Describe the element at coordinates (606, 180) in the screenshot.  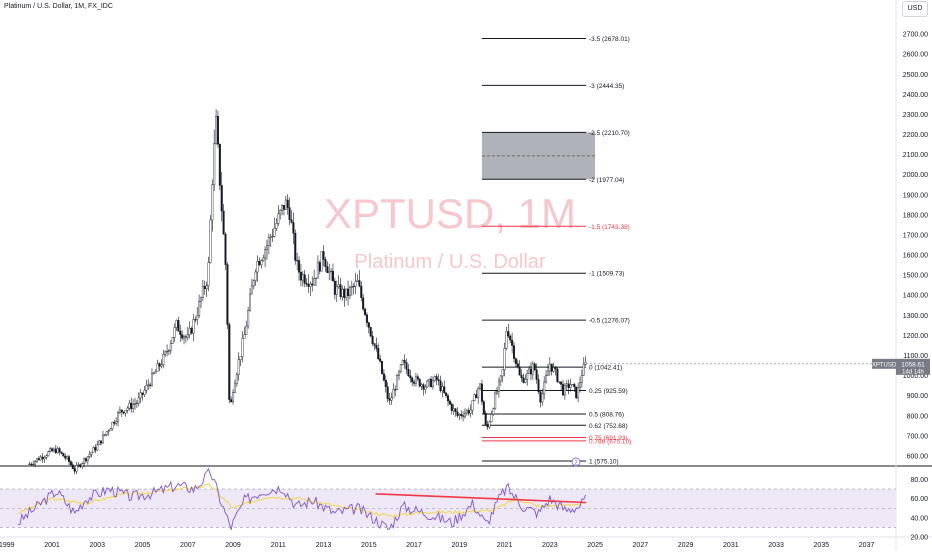
I see `fib-level-label: -2 (1977.04)` at that location.